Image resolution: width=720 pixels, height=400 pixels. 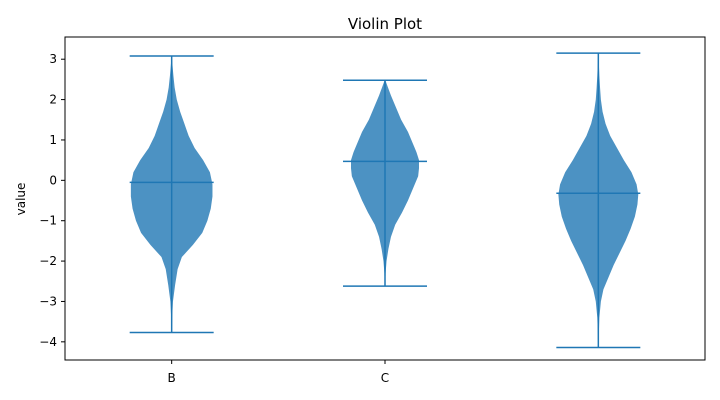 What do you see at coordinates (48, 342) in the screenshot?
I see `y-tick-label: −4` at bounding box center [48, 342].